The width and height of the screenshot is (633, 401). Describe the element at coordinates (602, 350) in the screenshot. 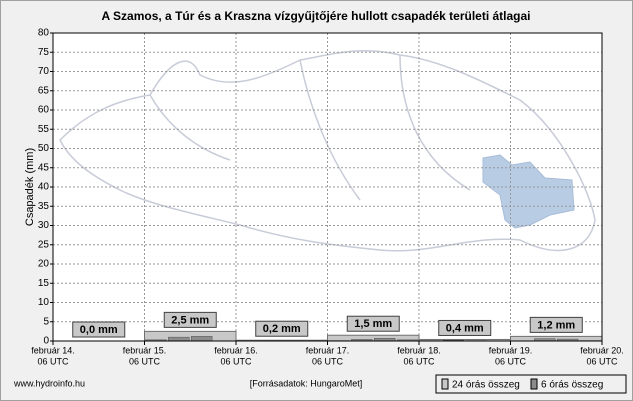

I see `x-tick-label: február 20.` at that location.